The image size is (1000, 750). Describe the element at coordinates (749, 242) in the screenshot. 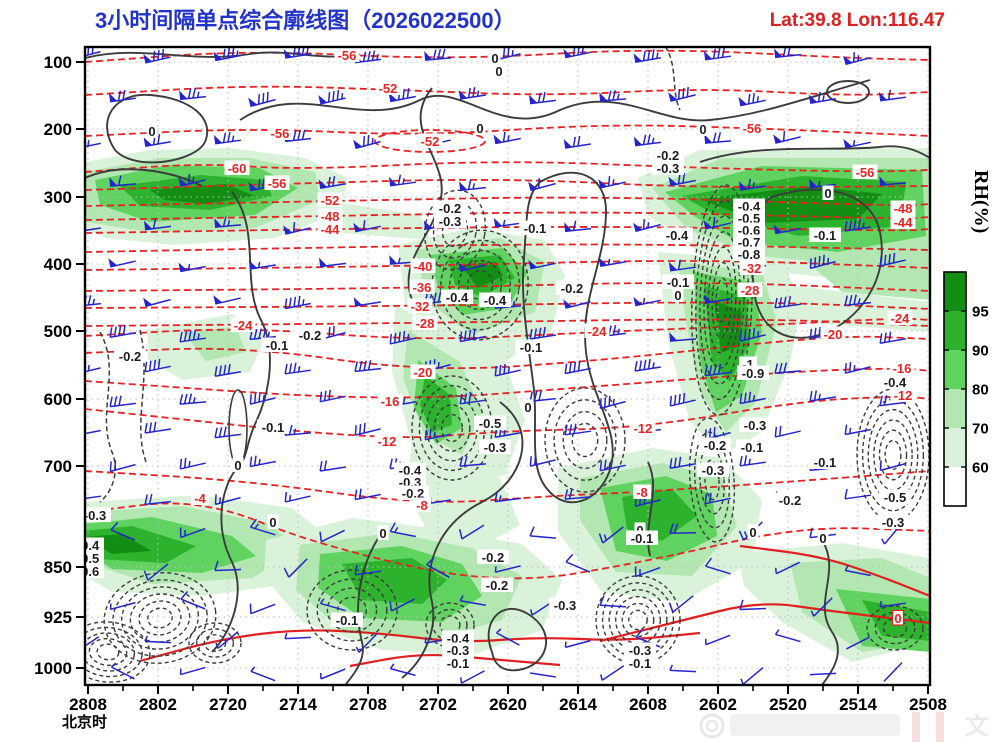

I see `contour-label: -0.7` at that location.